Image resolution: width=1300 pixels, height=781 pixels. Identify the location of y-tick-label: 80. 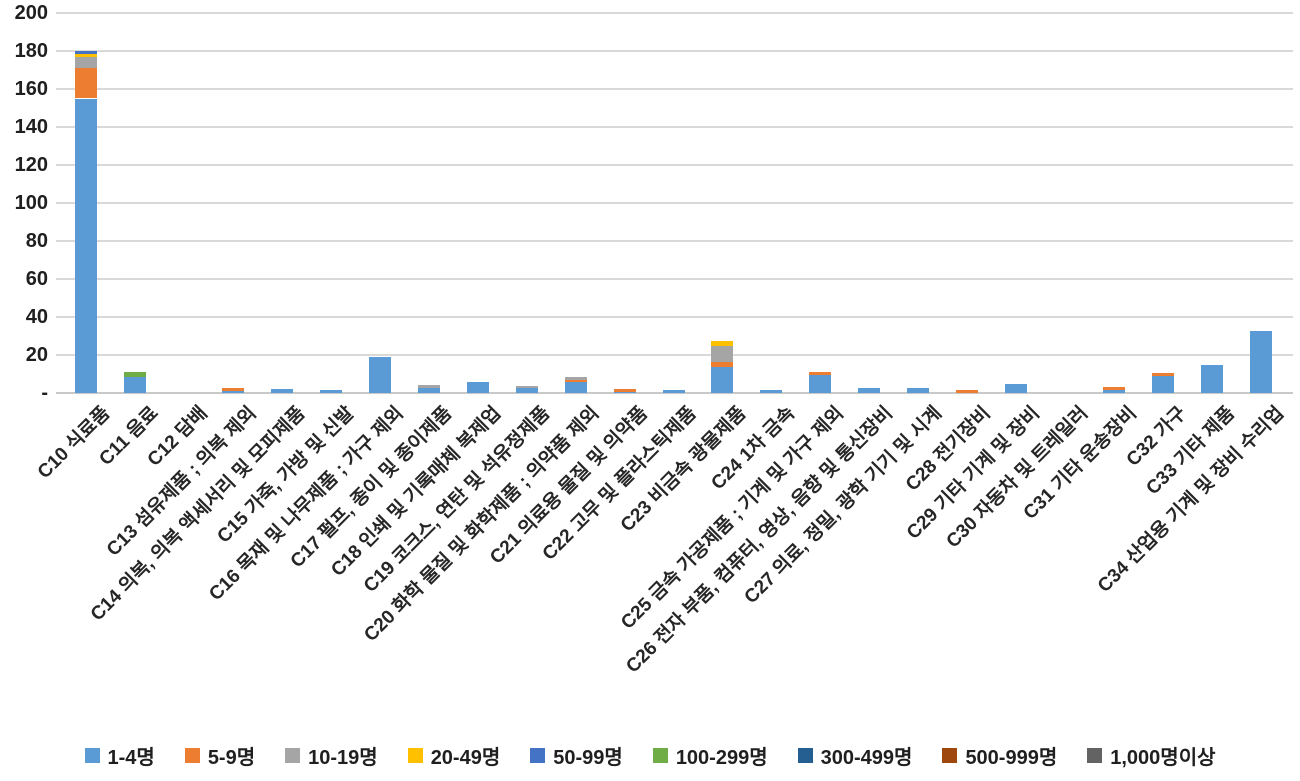
(36, 241).